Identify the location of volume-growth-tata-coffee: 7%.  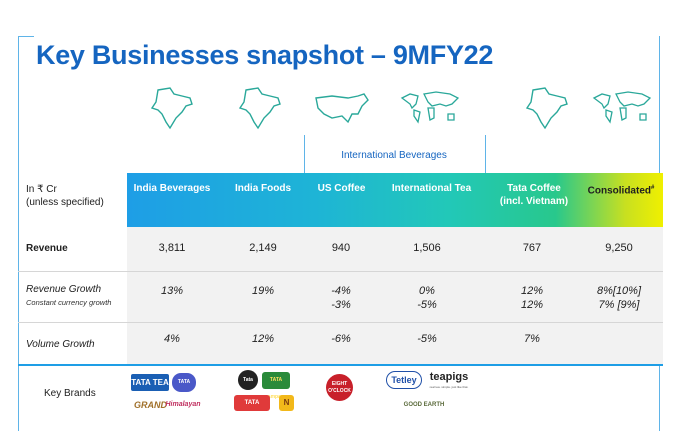
(532, 339).